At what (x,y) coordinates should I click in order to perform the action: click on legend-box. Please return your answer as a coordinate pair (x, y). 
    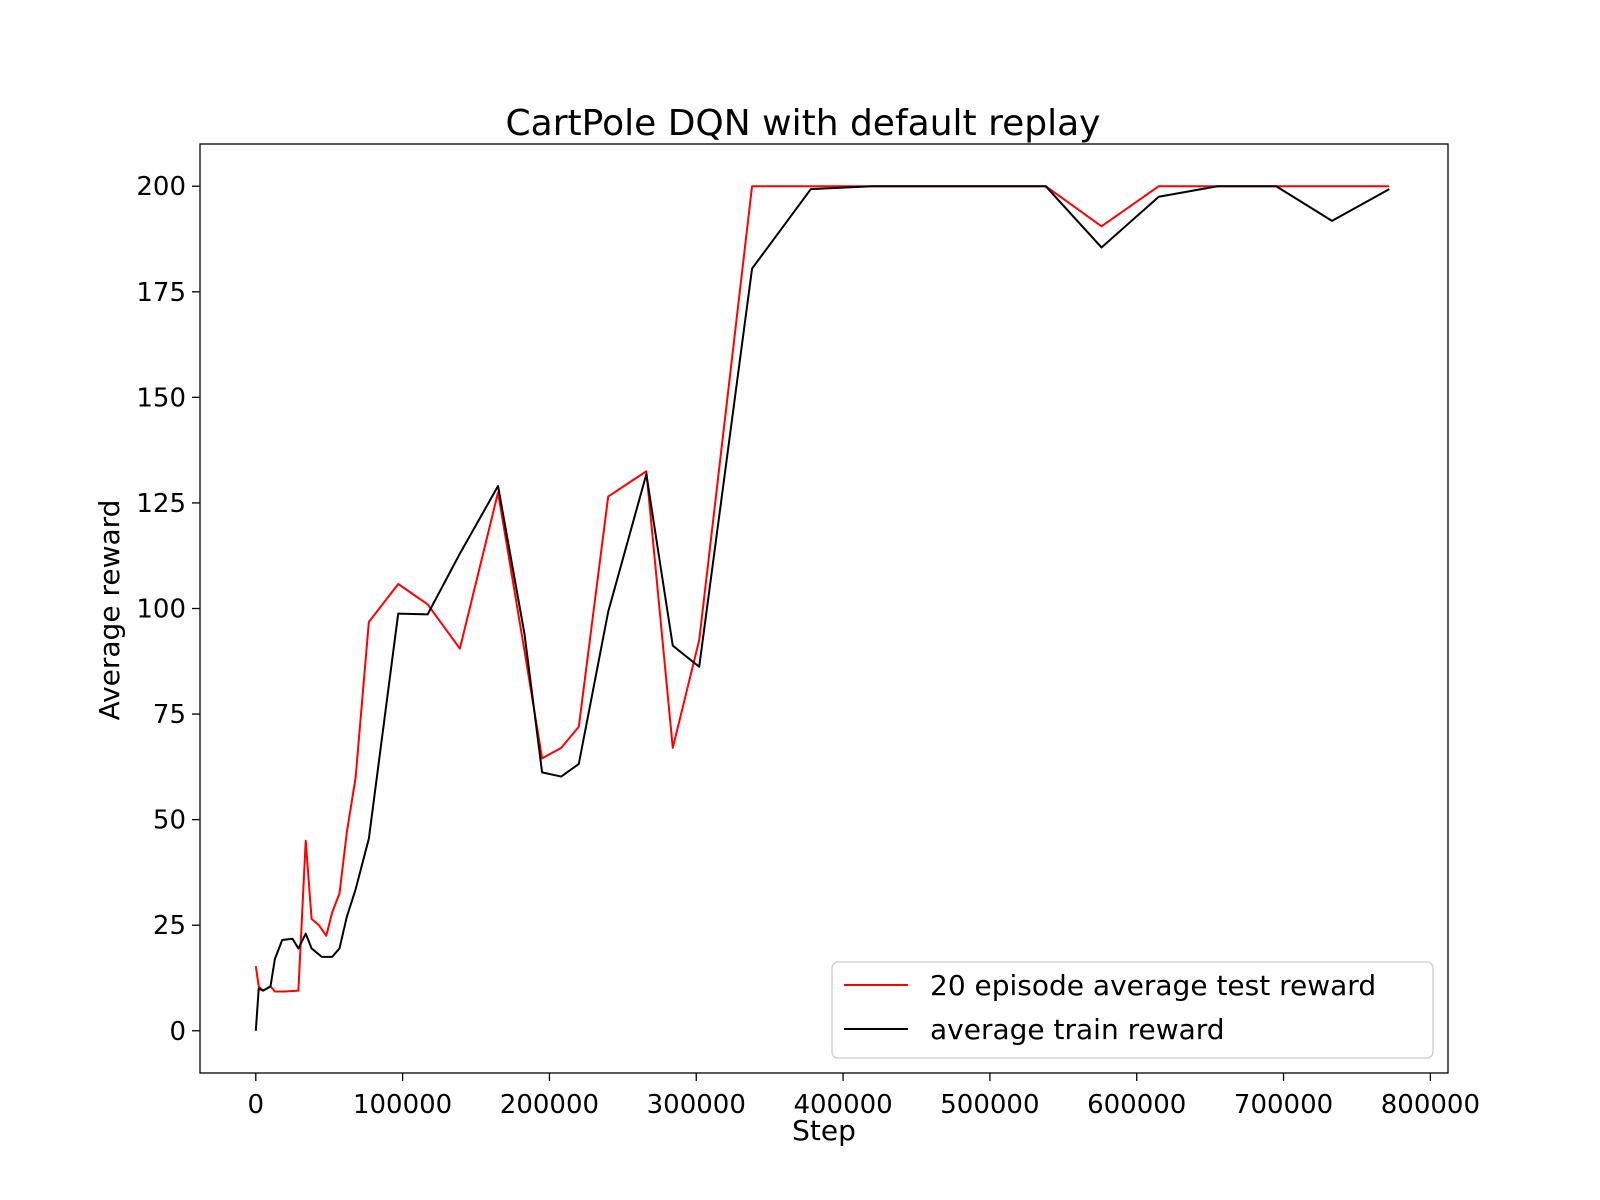
    Looking at the image, I should click on (1132, 1010).